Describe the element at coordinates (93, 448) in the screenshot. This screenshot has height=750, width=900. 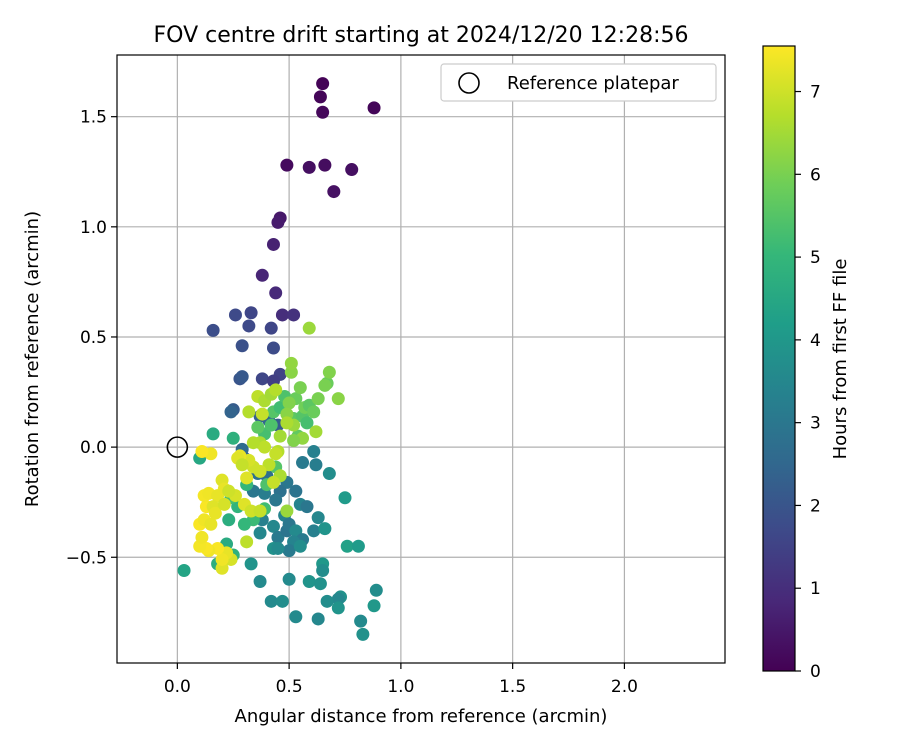
I see `y-tick-label: 0.0` at that location.